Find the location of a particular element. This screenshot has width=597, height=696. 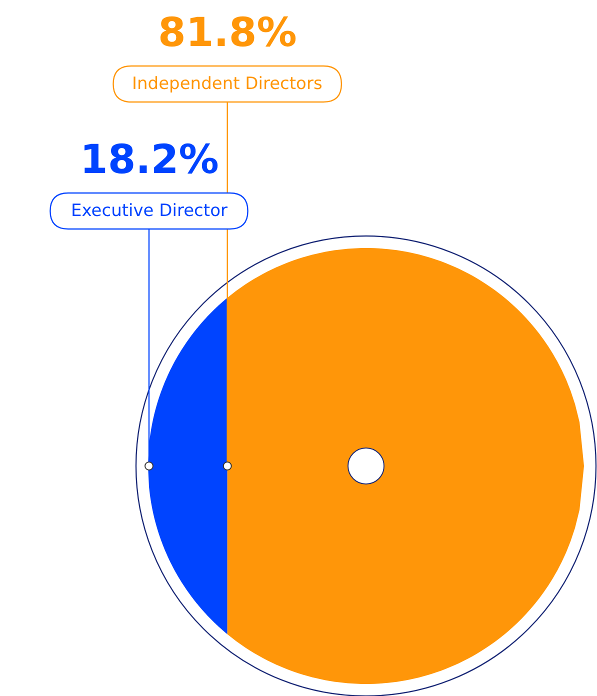

data-label: 18.2% is located at coordinates (149, 160).